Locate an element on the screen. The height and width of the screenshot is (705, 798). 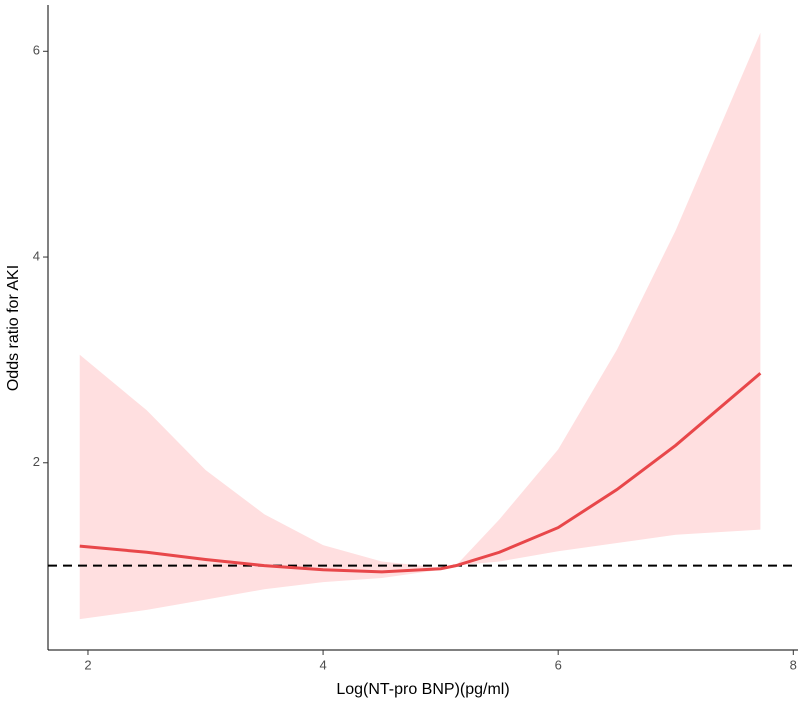
y-tick-label: 2 is located at coordinates (36, 461).